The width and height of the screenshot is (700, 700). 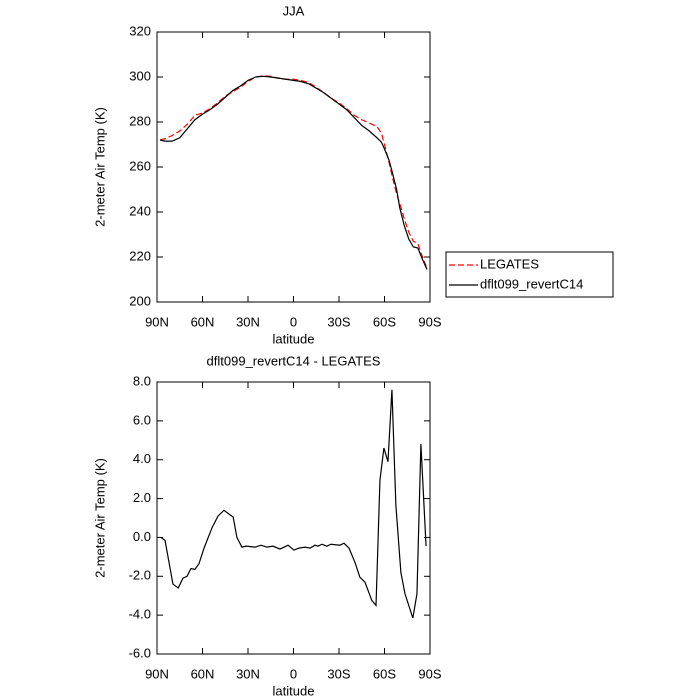 What do you see at coordinates (140, 30) in the screenshot?
I see `y-tick-label: 320` at bounding box center [140, 30].